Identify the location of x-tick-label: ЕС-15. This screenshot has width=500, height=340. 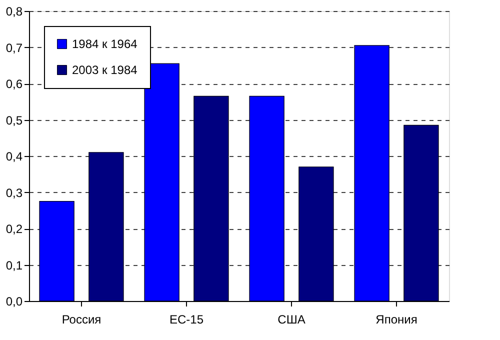
(186, 319).